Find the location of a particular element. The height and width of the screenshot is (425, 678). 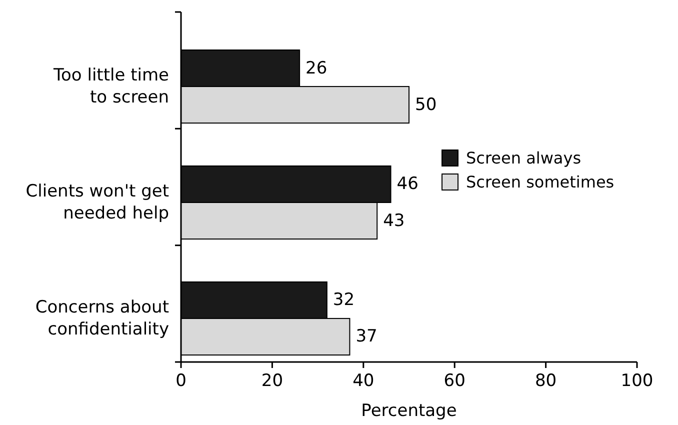

x-tick-label: 0 is located at coordinates (181, 381).